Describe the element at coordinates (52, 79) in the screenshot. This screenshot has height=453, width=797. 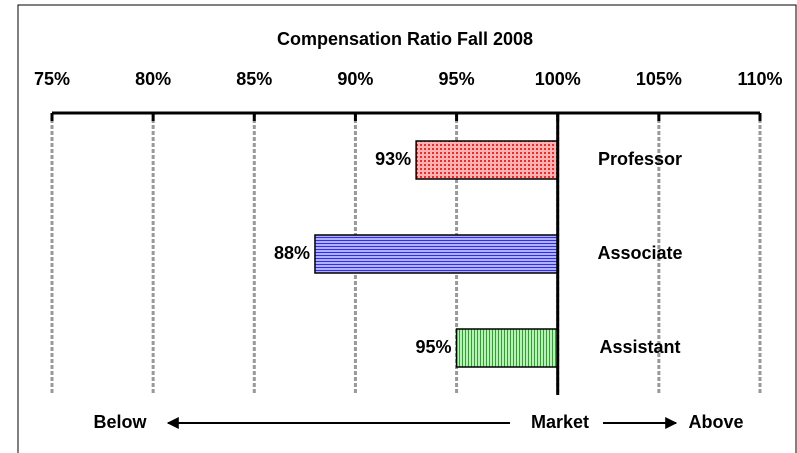
I see `x-tick-label: 75%` at that location.